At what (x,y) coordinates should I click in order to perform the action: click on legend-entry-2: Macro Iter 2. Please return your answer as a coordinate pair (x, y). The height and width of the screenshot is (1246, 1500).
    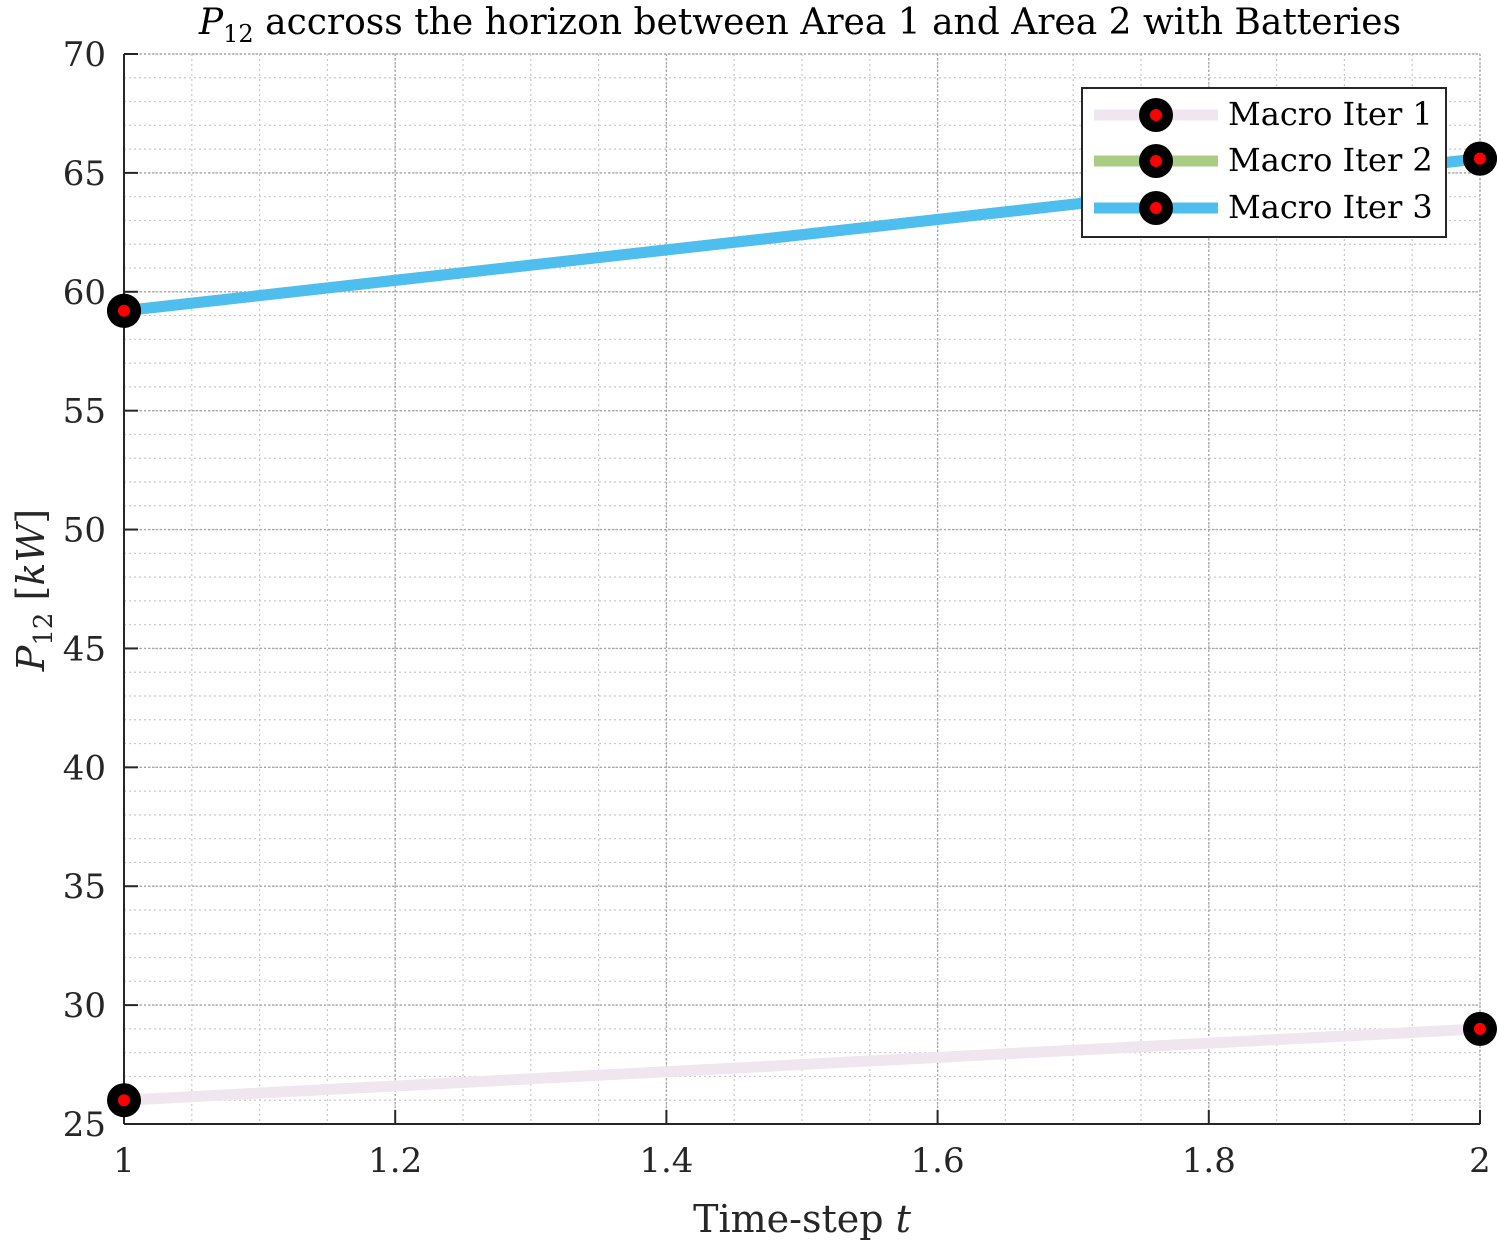
    Looking at the image, I should click on (1263, 160).